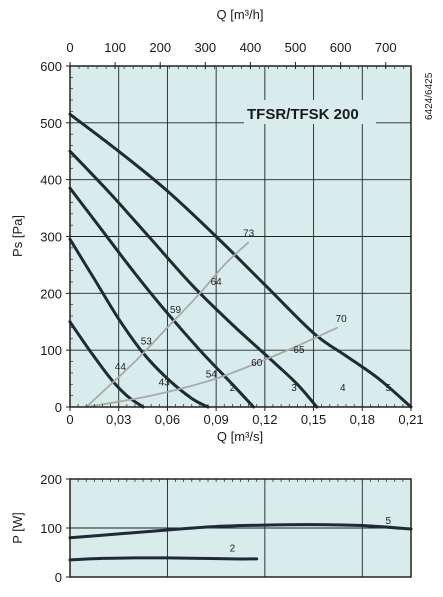 This screenshot has height=597, width=443. What do you see at coordinates (51, 237) in the screenshot?
I see `y-tick-label: 300` at bounding box center [51, 237].